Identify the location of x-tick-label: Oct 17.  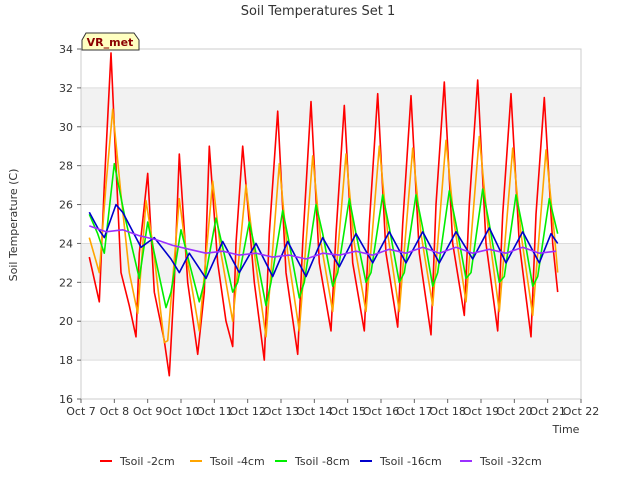
(414, 411).